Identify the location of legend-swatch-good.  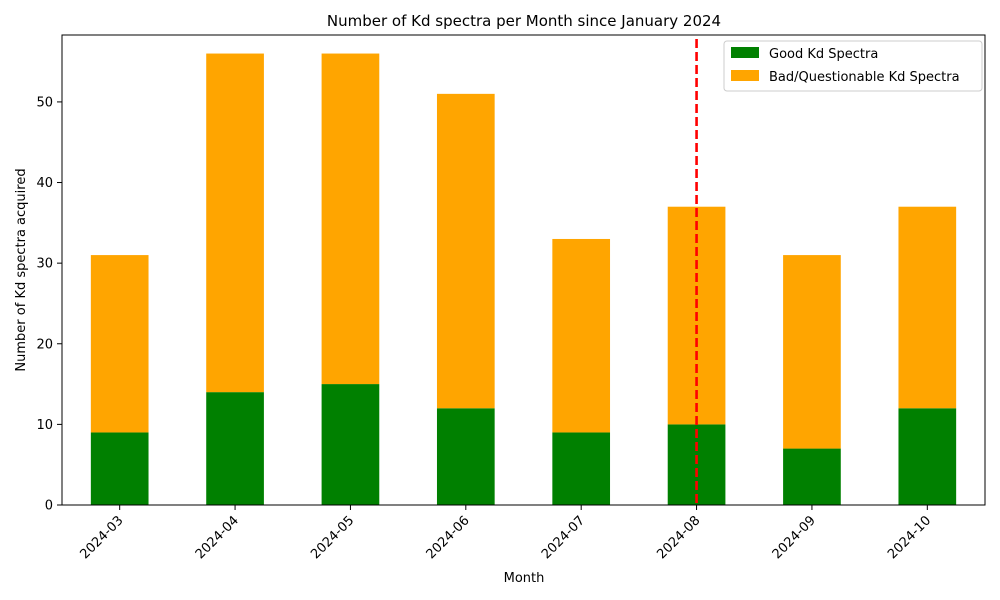
(745, 52).